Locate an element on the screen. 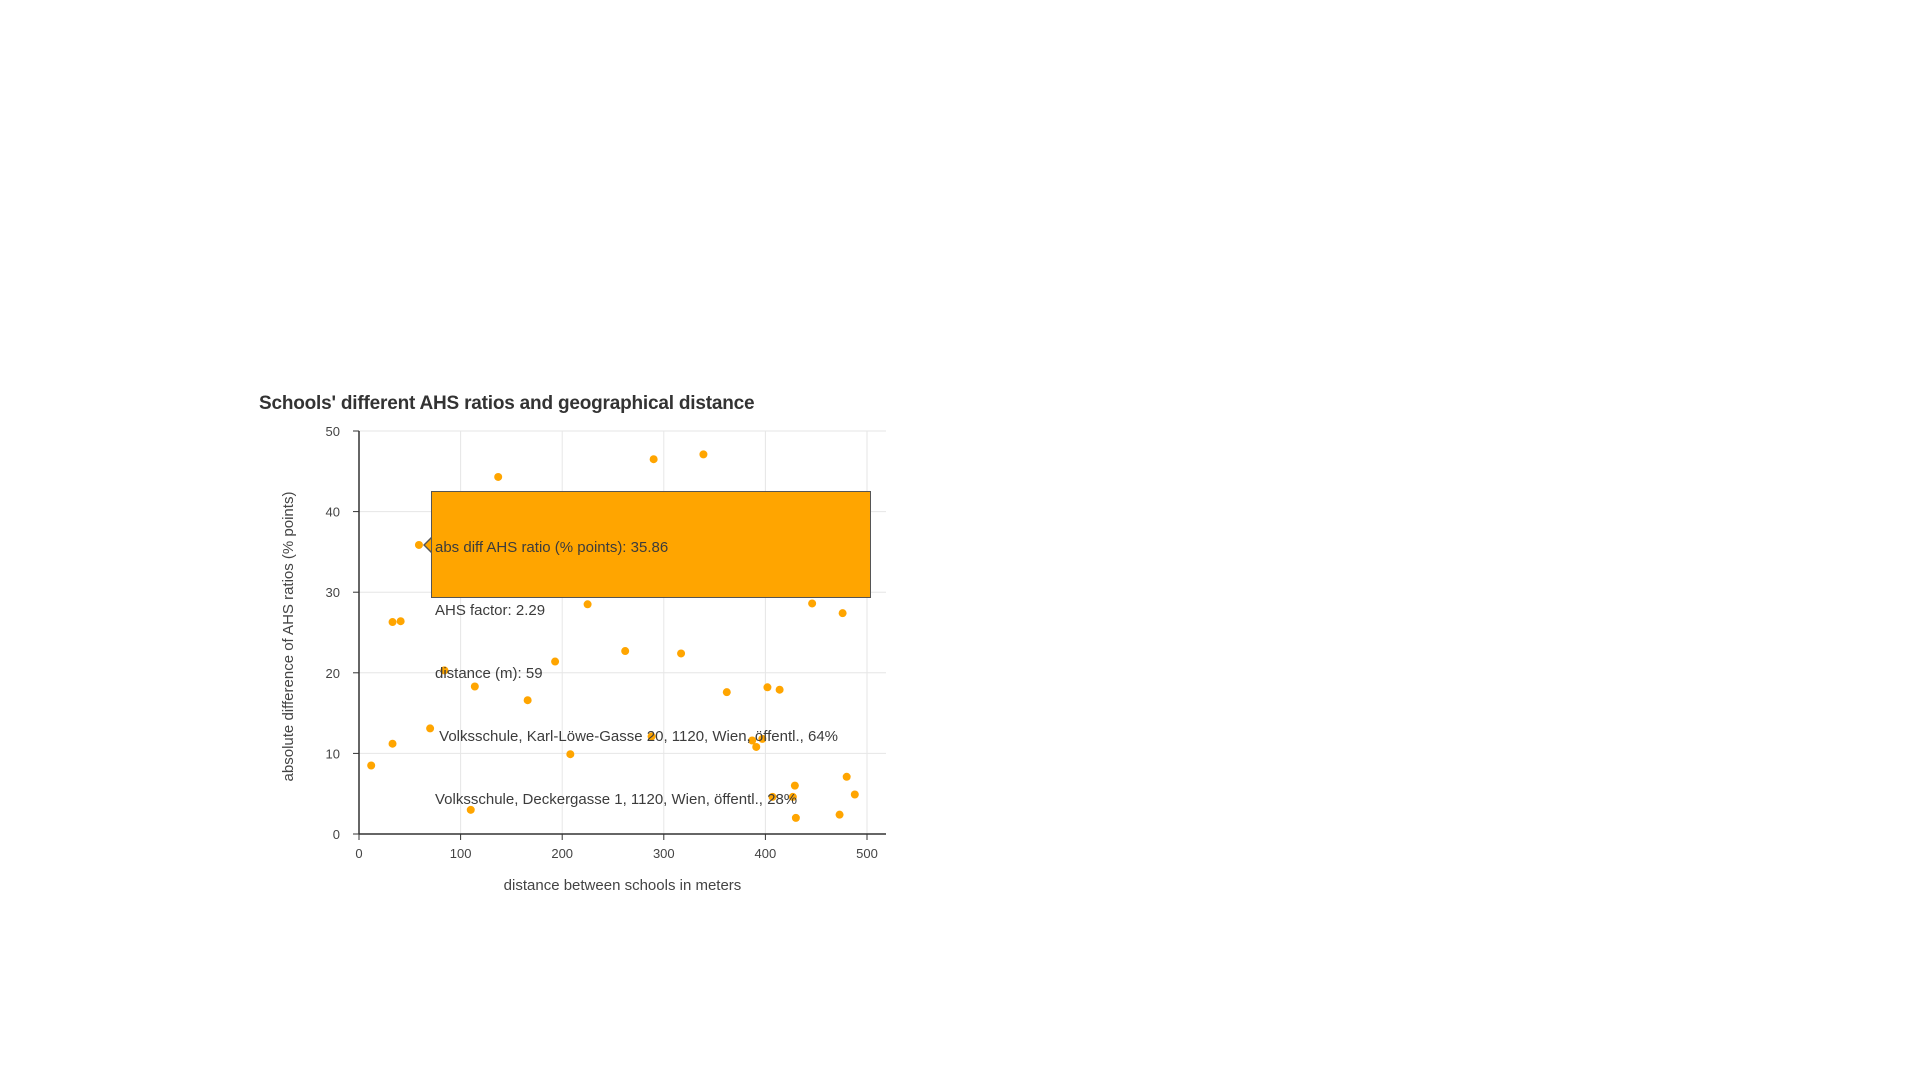 The width and height of the screenshot is (1920, 1080). tooltip-line-abs-diff: abs diff AHS ratio (% points): 35.86 is located at coordinates (552, 547).